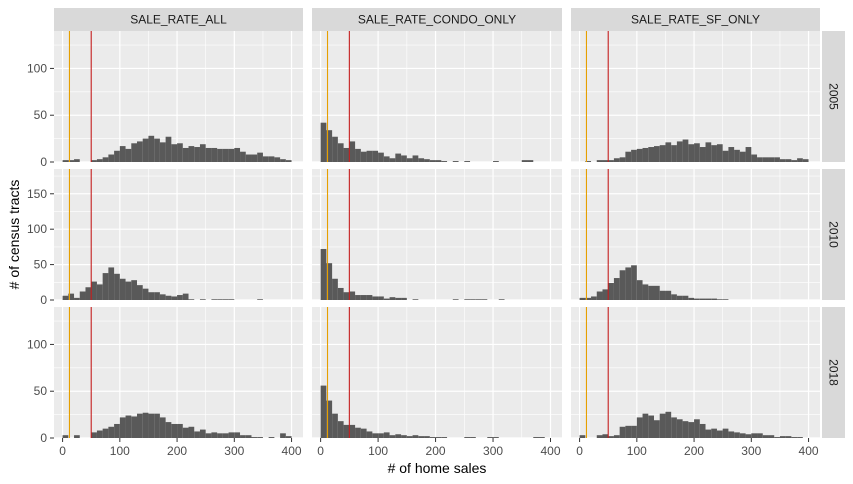 The height and width of the screenshot is (484, 853). I want to click on y-tick-label: 100, so click(37, 229).